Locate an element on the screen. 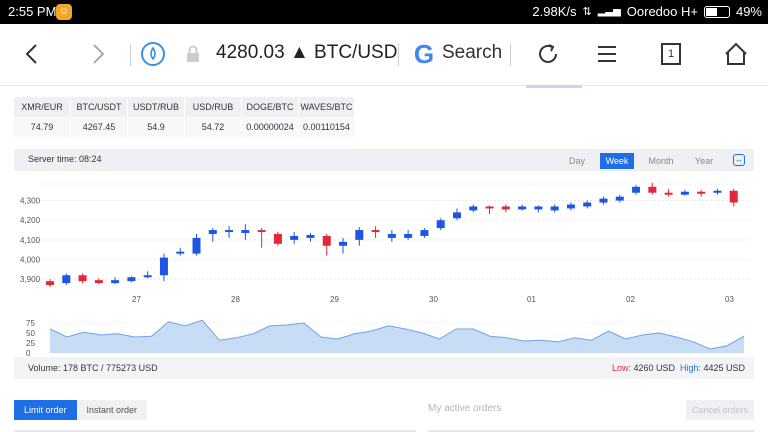 The image size is (768, 432). ticker-pair-label: BTC/USDT is located at coordinates (99, 107).